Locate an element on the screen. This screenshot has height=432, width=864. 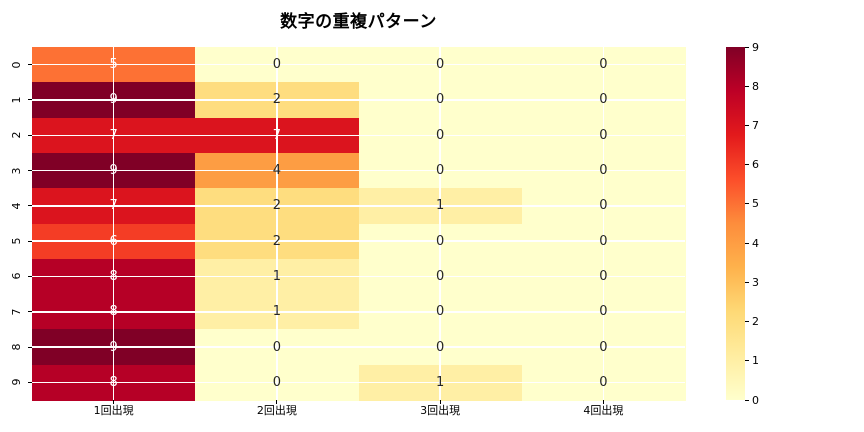
y-tick-label: 8 is located at coordinates (16, 347).